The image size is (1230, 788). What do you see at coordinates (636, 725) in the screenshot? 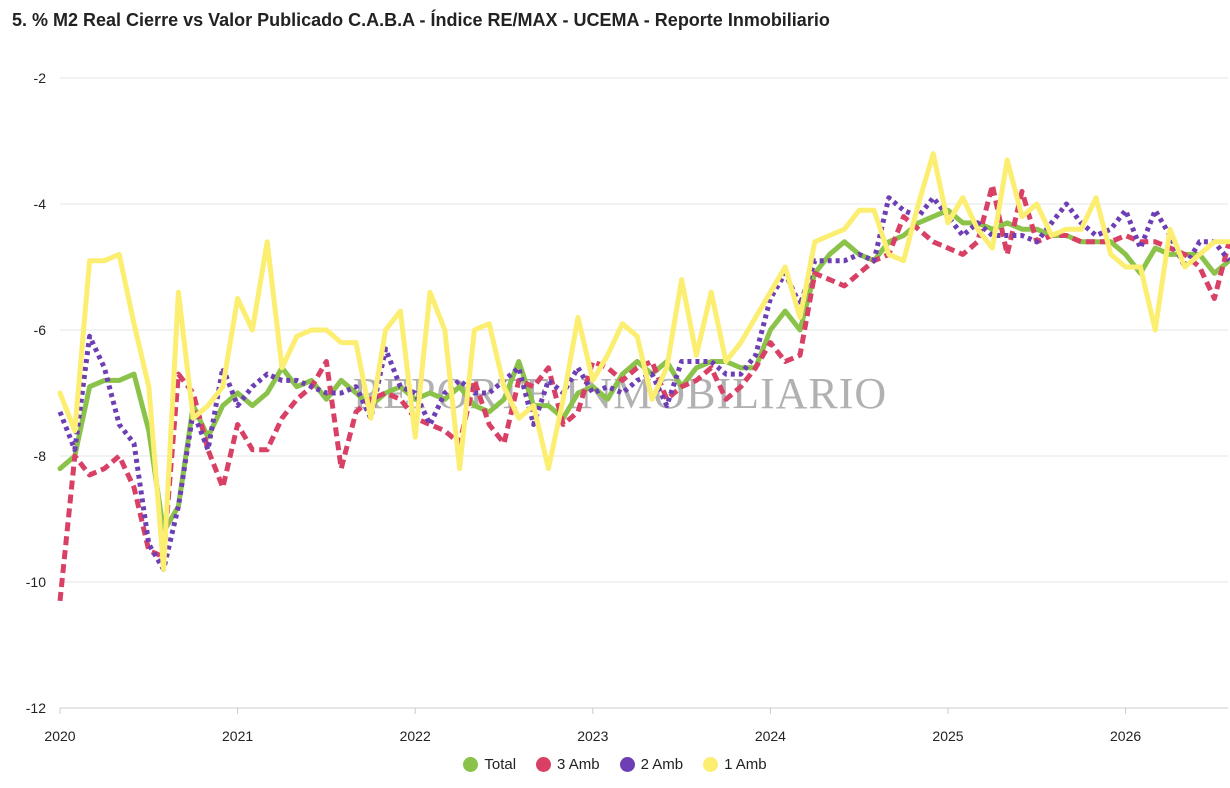
I see `x-axis: 2020 2021 2022 2023 2024 2025 2026` at bounding box center [636, 725].